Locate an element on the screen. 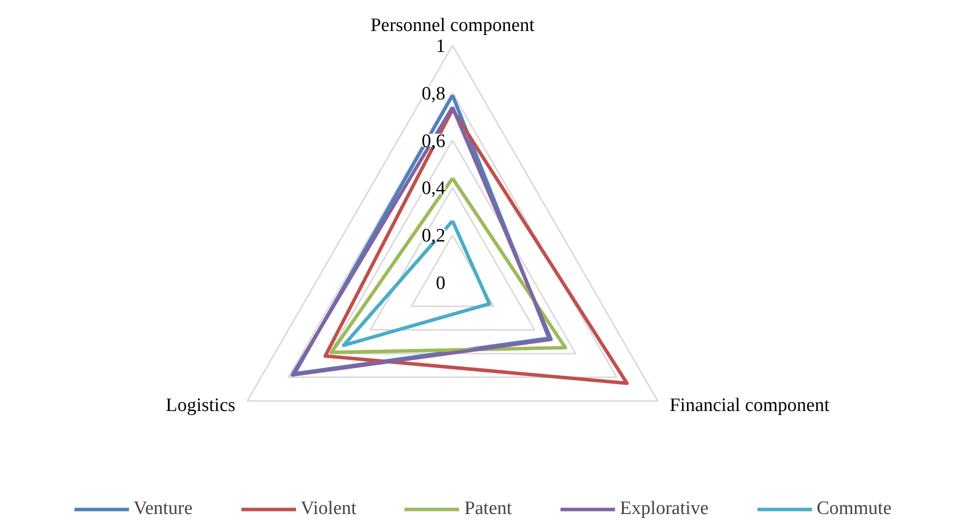 This screenshot has width=965, height=522. y-tick-label: 0,4 is located at coordinates (434, 189).